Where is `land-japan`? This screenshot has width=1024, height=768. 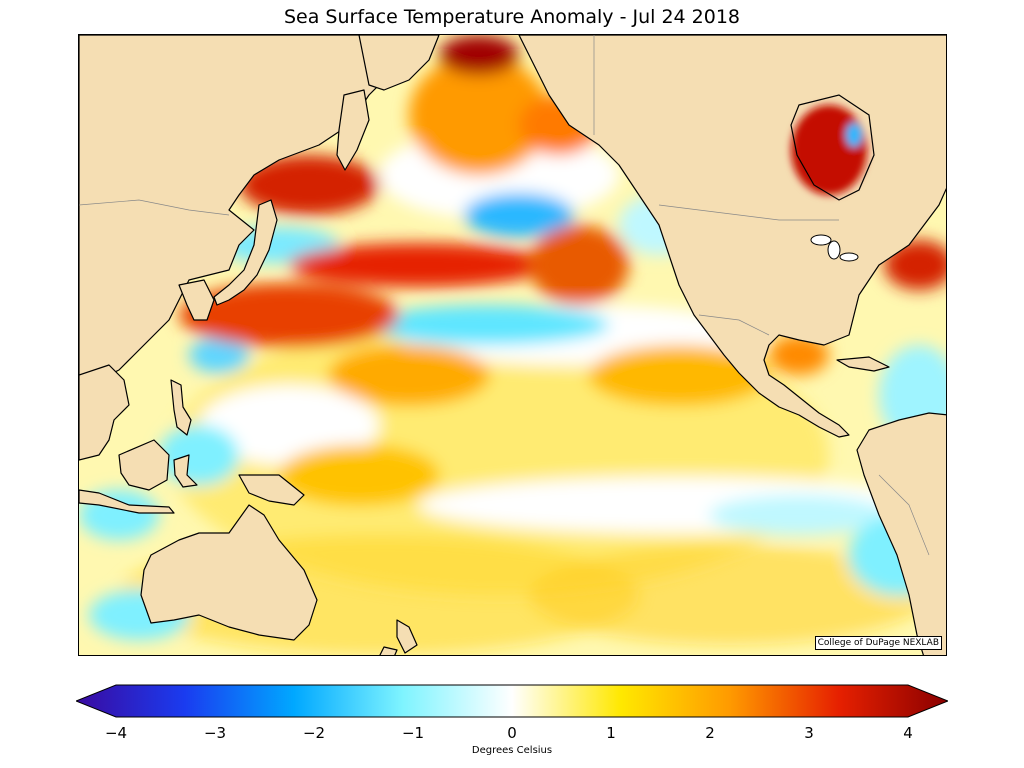
land-japan is located at coordinates (245, 252).